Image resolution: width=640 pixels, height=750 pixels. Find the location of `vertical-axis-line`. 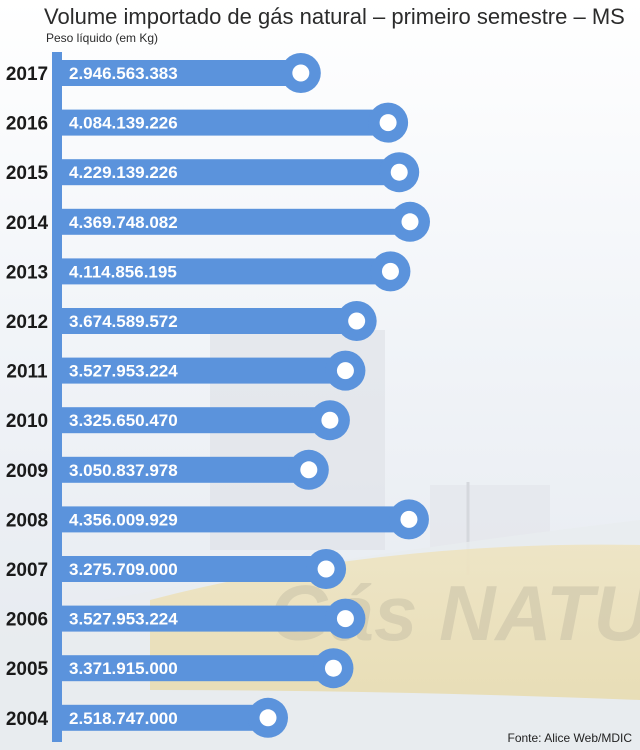

vertical-axis-line is located at coordinates (57, 397).